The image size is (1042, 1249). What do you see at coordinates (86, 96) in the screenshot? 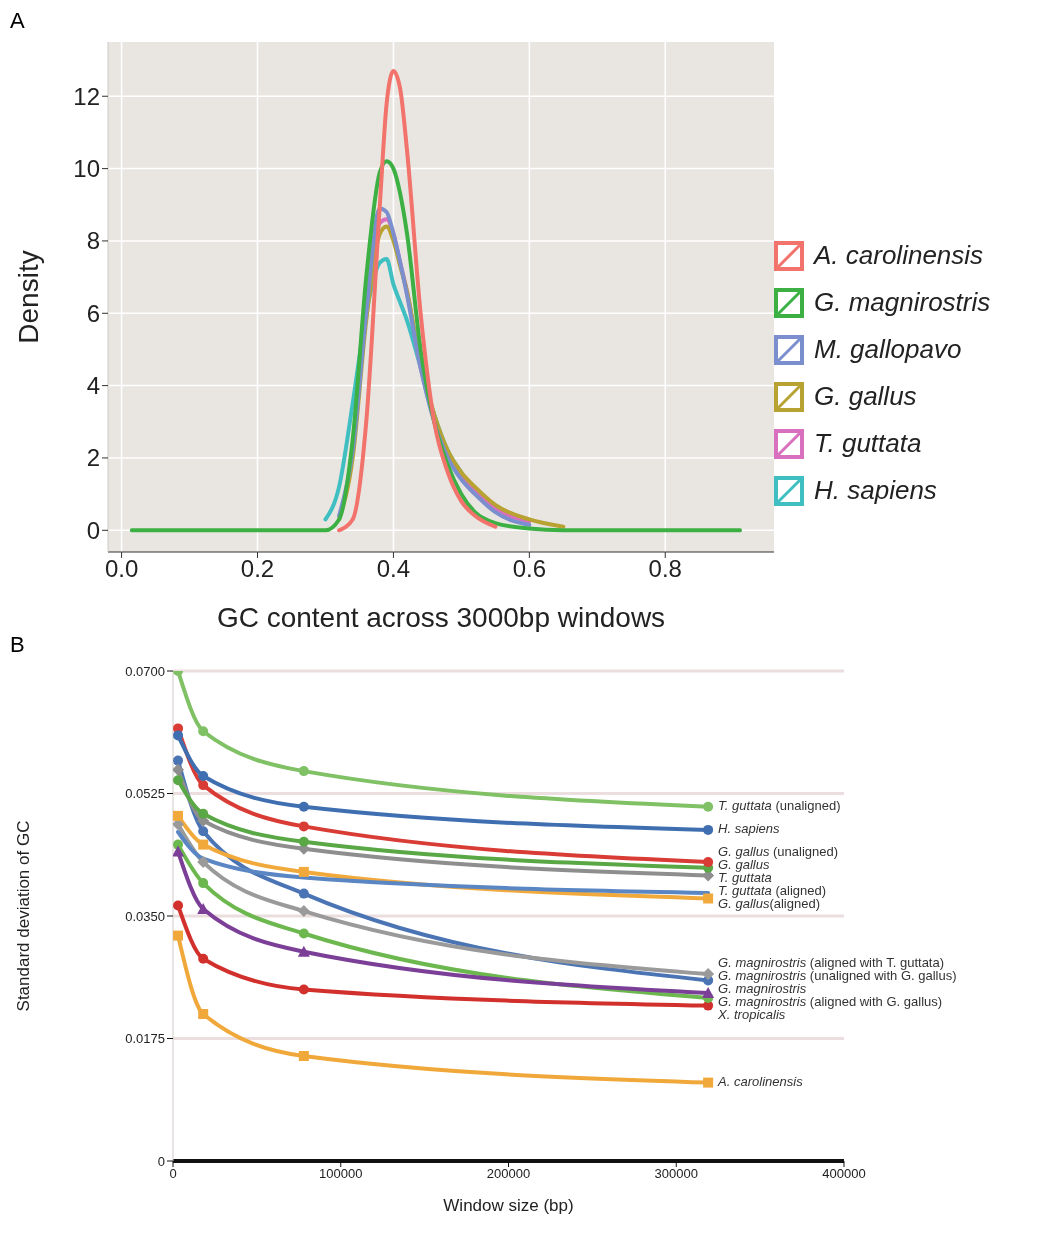
I see `y-tick-label: 12` at bounding box center [86, 96].